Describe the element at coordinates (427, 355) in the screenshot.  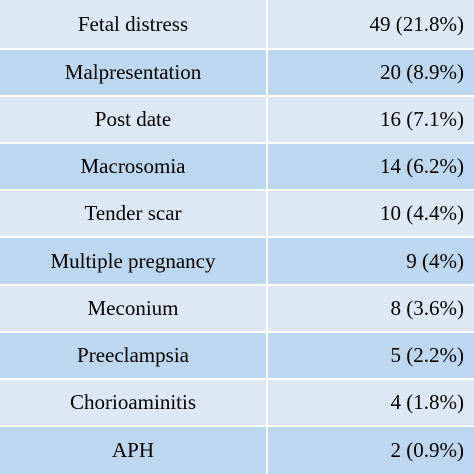
I see `indication-count: 5 (2.2%)` at that location.